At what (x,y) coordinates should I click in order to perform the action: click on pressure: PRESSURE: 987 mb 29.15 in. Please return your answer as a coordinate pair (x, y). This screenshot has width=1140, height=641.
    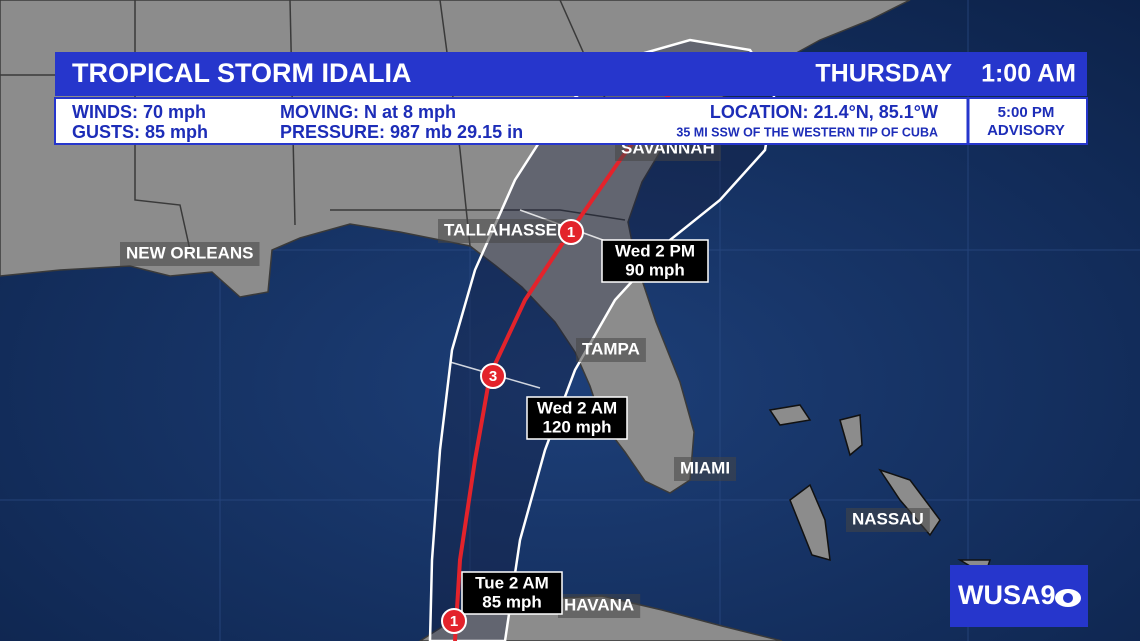
    Looking at the image, I should click on (401, 132).